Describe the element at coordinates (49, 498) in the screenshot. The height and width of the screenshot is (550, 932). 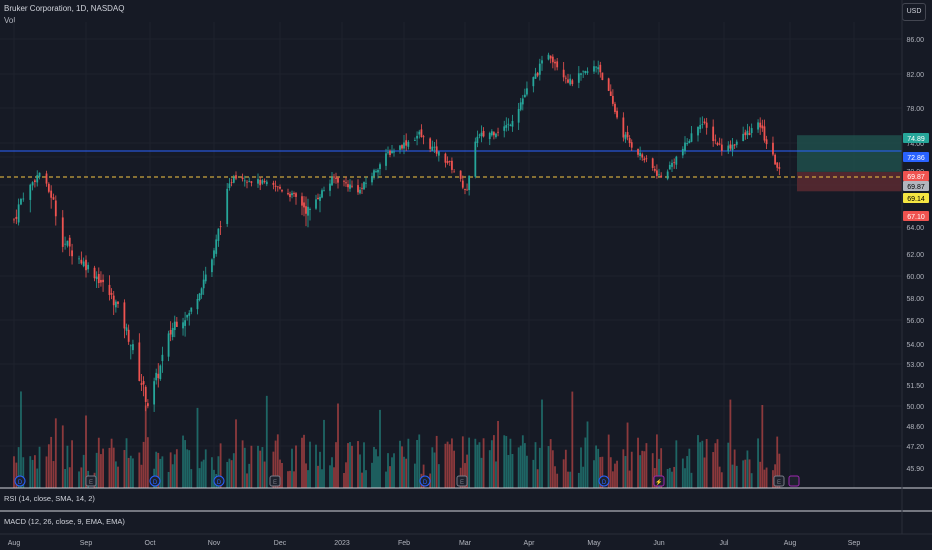
I see `rsi-pane-label: RSI (14, close, SMA, 14, 2)` at that location.